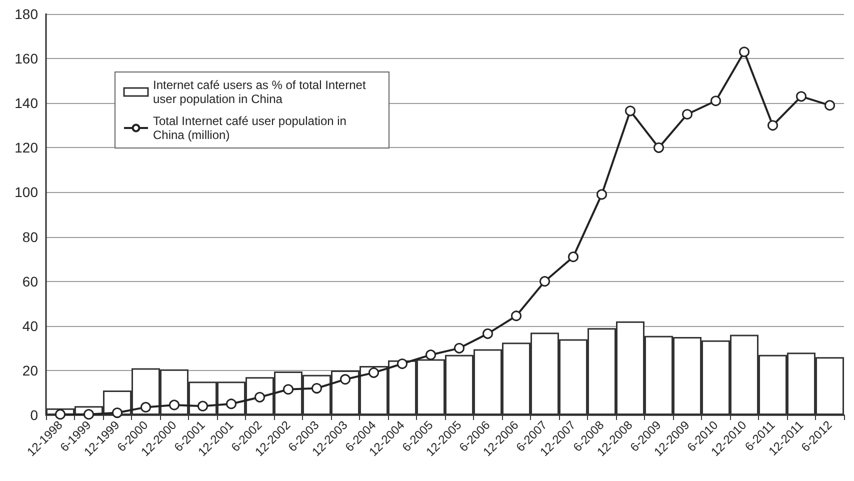 The height and width of the screenshot is (481, 854). What do you see at coordinates (30, 236) in the screenshot?
I see `y-tick-label: 80` at bounding box center [30, 236].